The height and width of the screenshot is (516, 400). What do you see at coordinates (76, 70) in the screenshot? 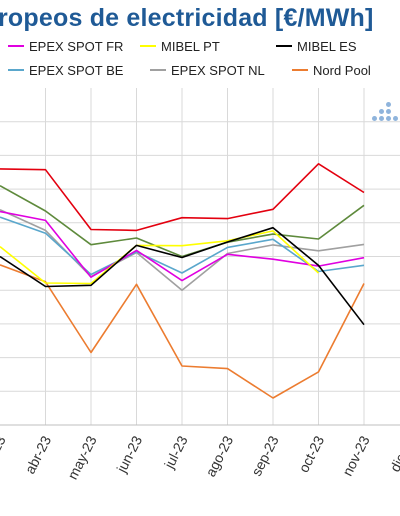
I see `legend-label-epex-be: EPEX SPOT BE` at bounding box center [76, 70].